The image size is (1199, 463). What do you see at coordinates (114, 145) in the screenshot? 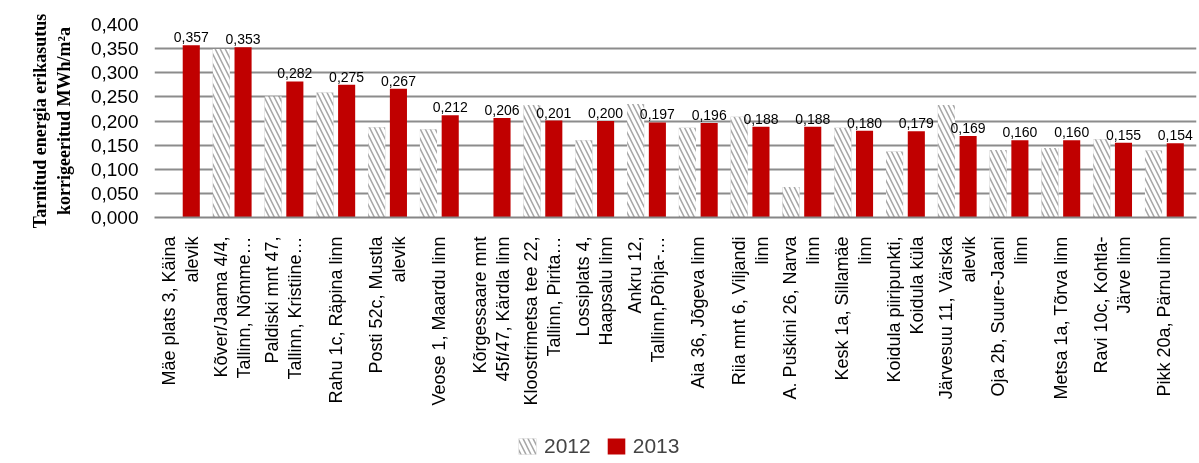
I see `y-tick-label: 0,150` at bounding box center [114, 145].